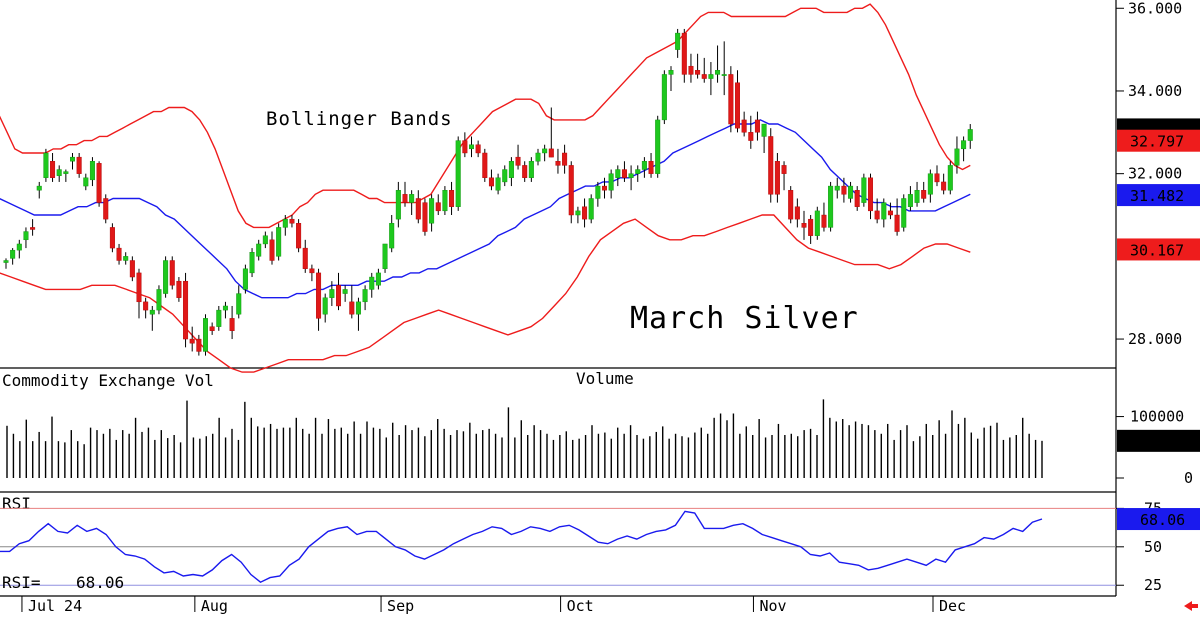  Describe the element at coordinates (1162, 442) in the screenshot. I see `volume-value-label-text: 60489` at that location.